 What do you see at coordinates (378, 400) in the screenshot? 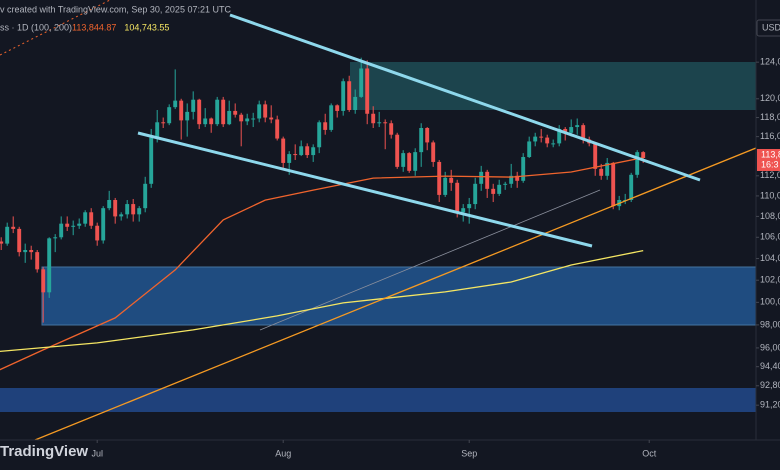
I see `lower-zone` at bounding box center [378, 400].